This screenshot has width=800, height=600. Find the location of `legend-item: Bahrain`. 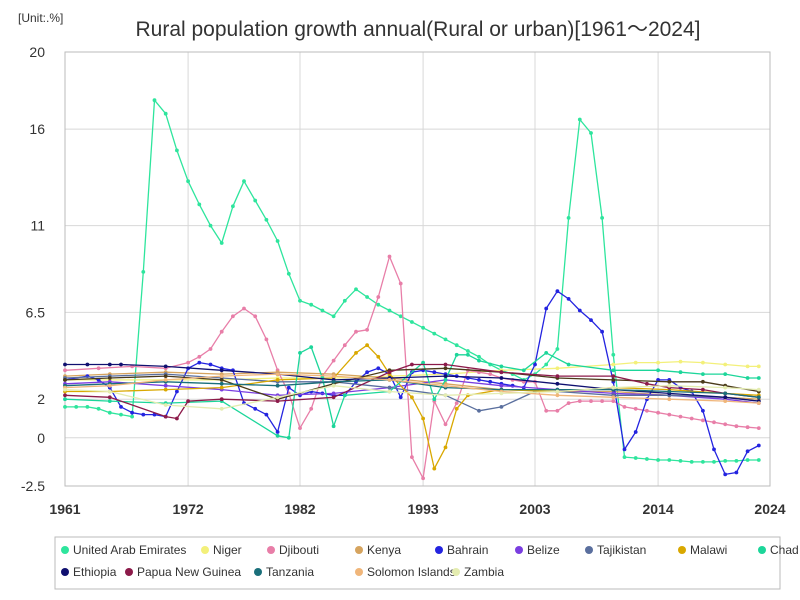

legend-item: Bahrain is located at coordinates (461, 550).